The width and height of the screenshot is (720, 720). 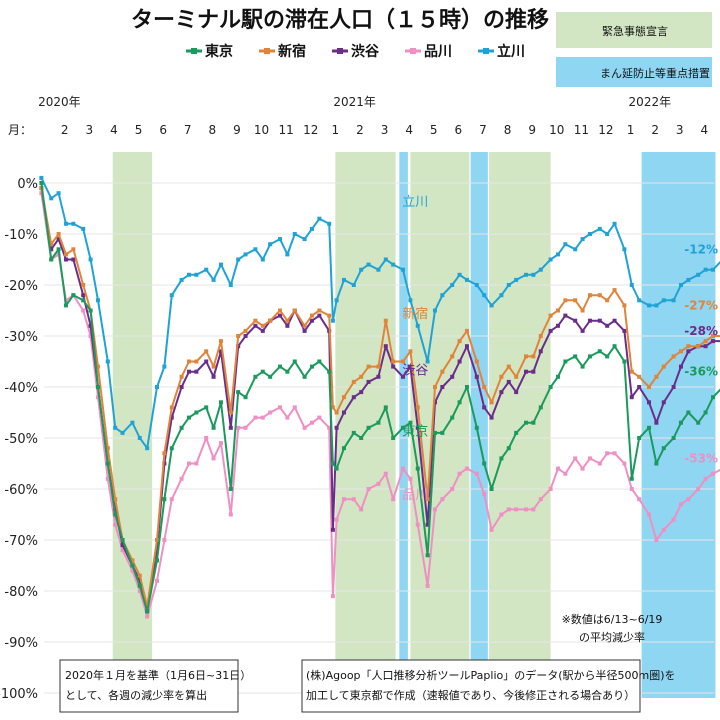 I want to click on average-note: の平均減少率, so click(x=612, y=637).